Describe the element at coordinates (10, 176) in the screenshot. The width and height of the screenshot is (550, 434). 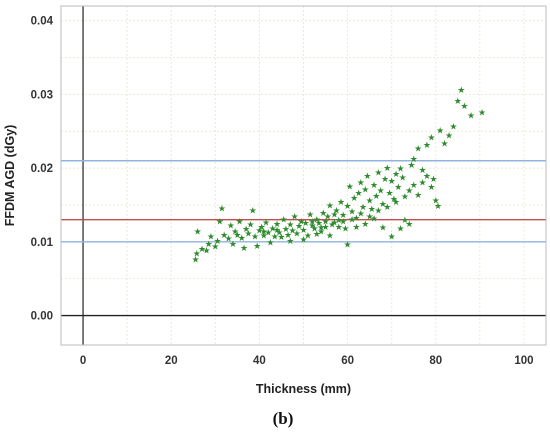
I see `y-axis-label: FFDM AGD (dGy)` at that location.